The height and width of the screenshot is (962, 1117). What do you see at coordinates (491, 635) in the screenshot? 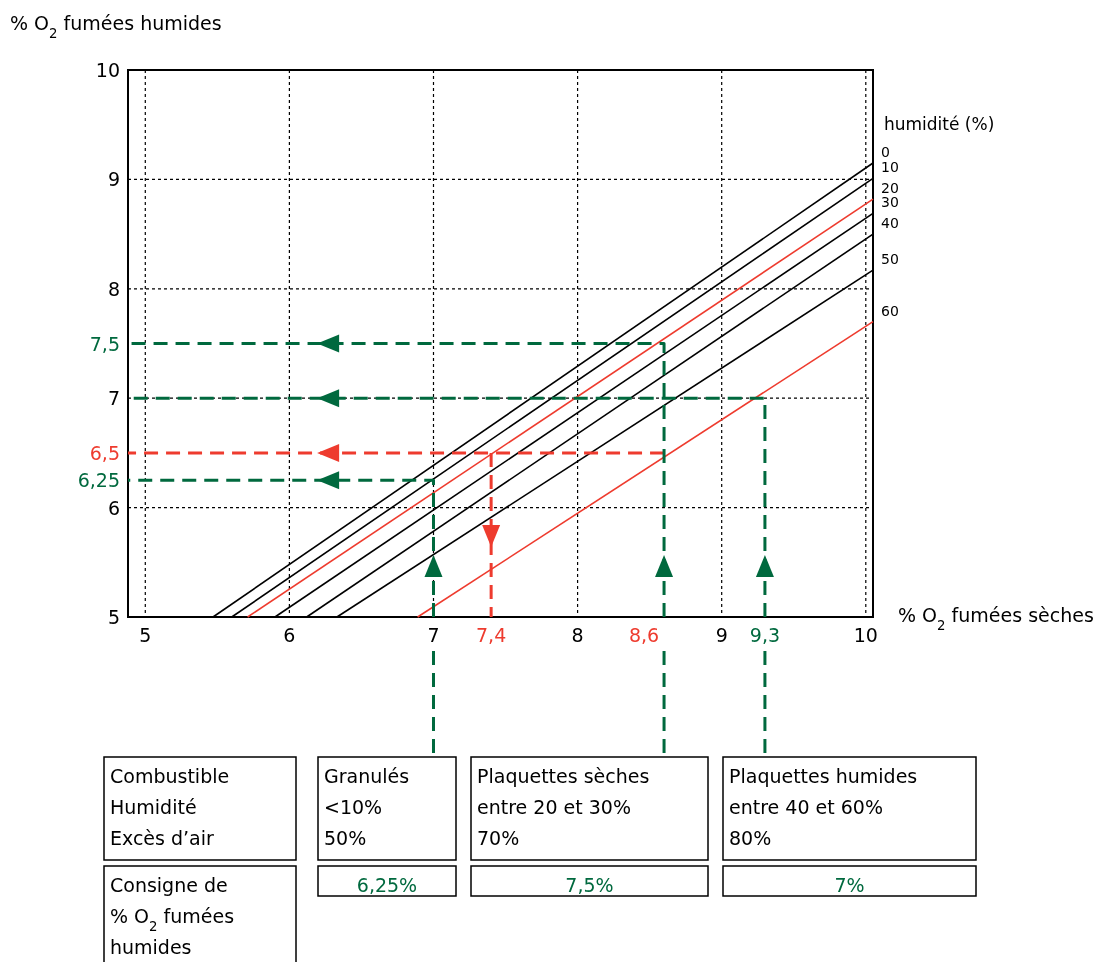
I see `annotation: 7,4` at bounding box center [491, 635].